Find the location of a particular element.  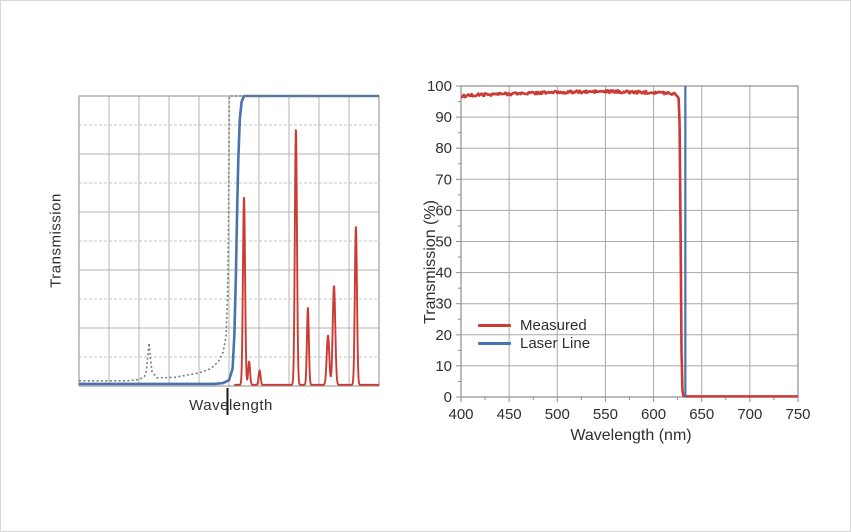

y-tick-label: 80 is located at coordinates (443, 148).